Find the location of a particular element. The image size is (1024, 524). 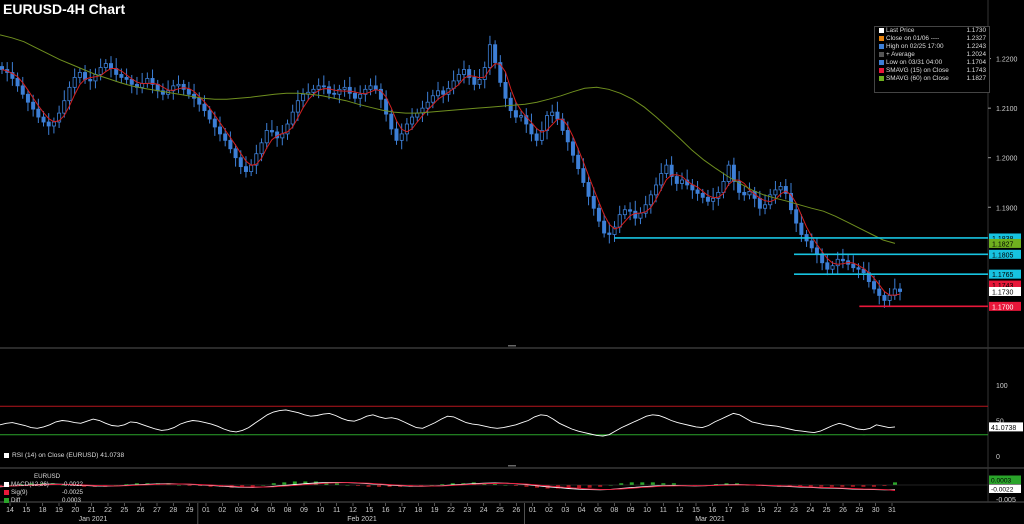

legend-value: 1.1730 is located at coordinates (976, 30).